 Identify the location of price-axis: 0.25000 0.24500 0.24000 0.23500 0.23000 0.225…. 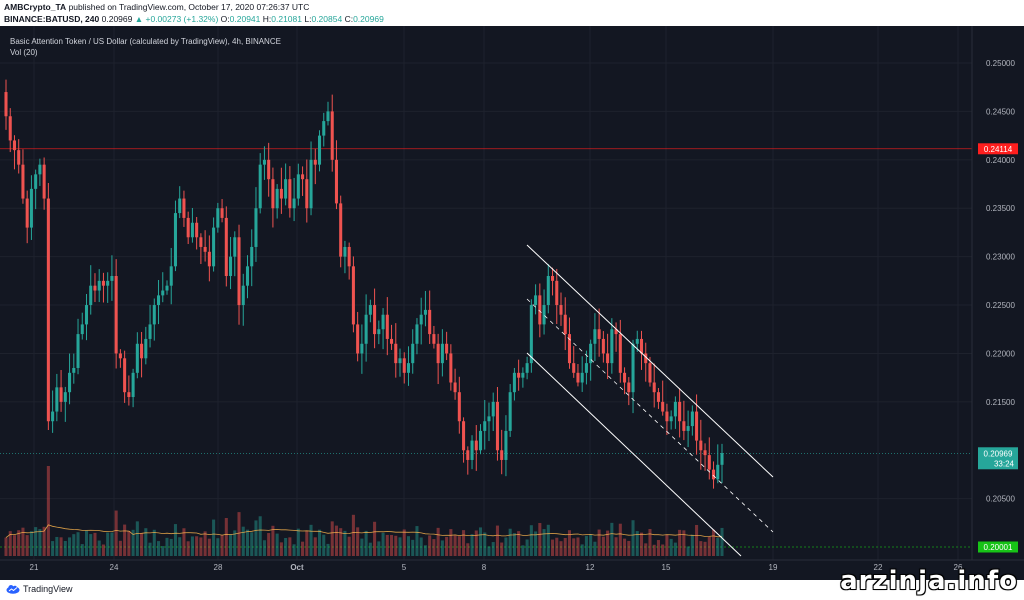
(993, 293).